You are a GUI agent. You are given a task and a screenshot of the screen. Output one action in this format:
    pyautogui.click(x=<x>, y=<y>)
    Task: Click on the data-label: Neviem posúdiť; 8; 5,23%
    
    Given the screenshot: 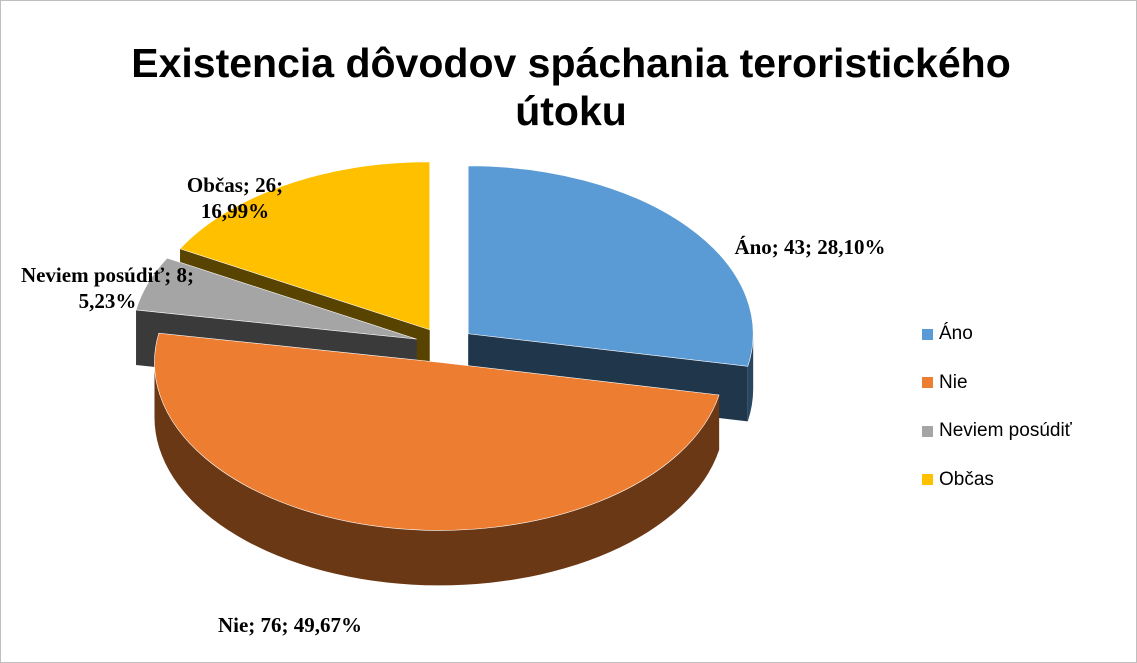 What is the action you would take?
    pyautogui.click(x=107, y=288)
    